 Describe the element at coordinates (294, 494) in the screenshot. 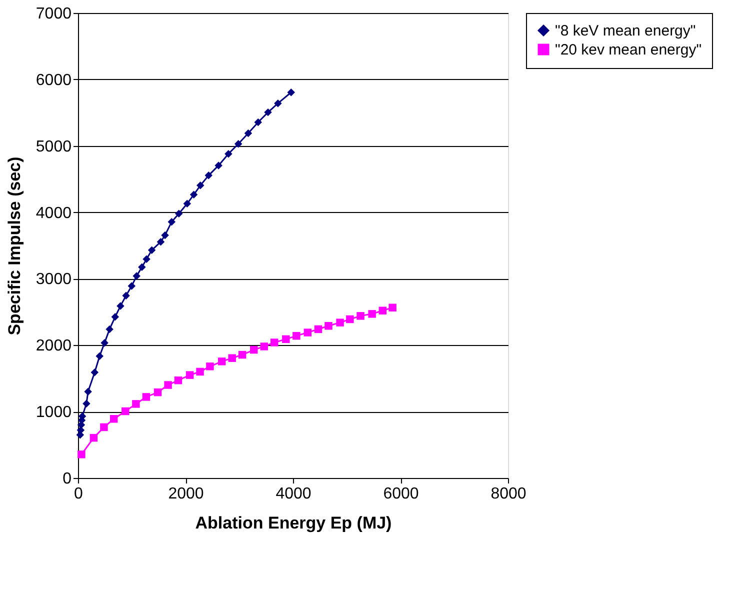

I see `x-tick-label: 4000` at that location.